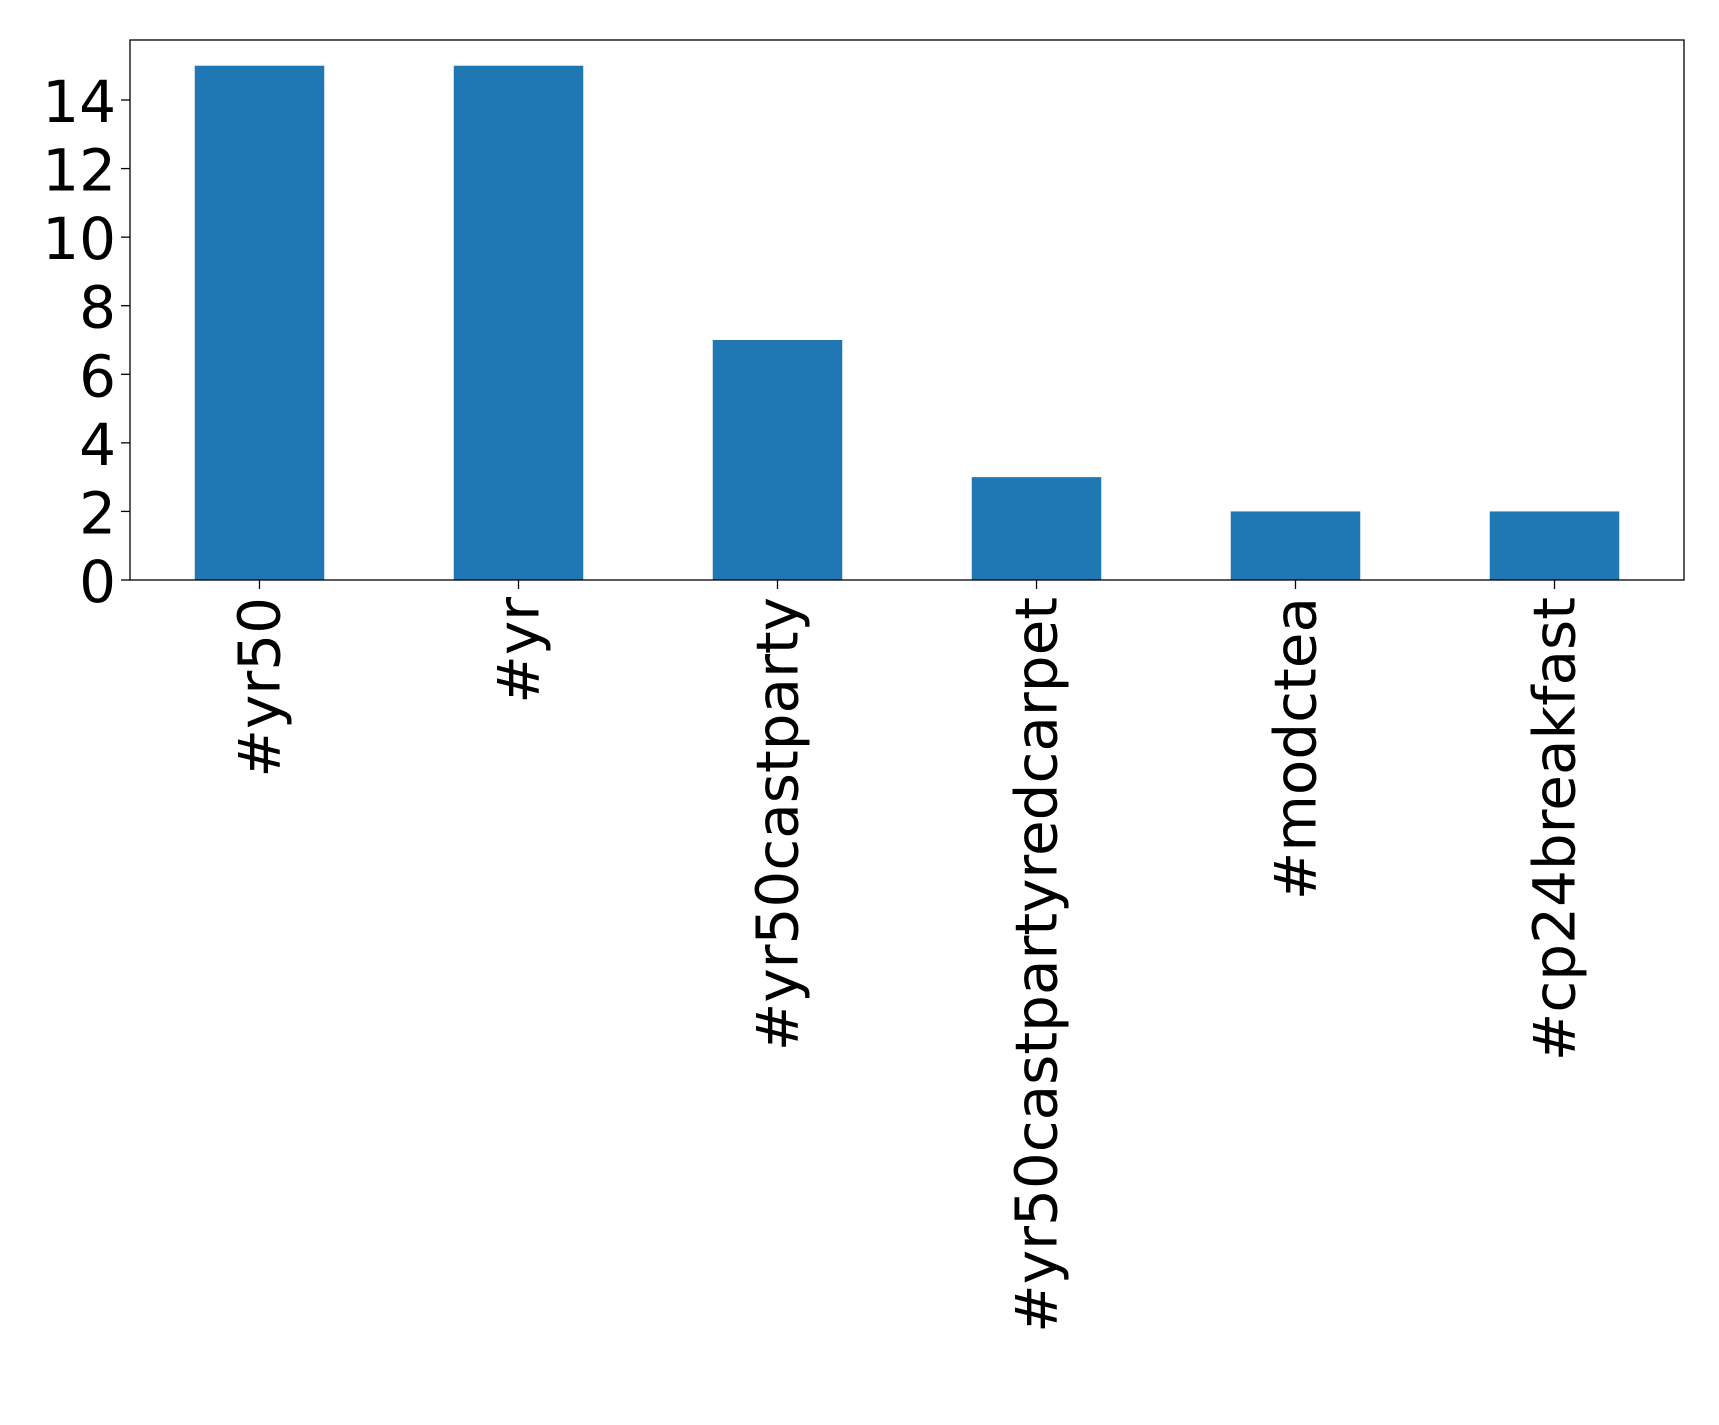  Describe the element at coordinates (1296, 748) in the screenshot. I see `x-tick-label: #modctea` at that location.